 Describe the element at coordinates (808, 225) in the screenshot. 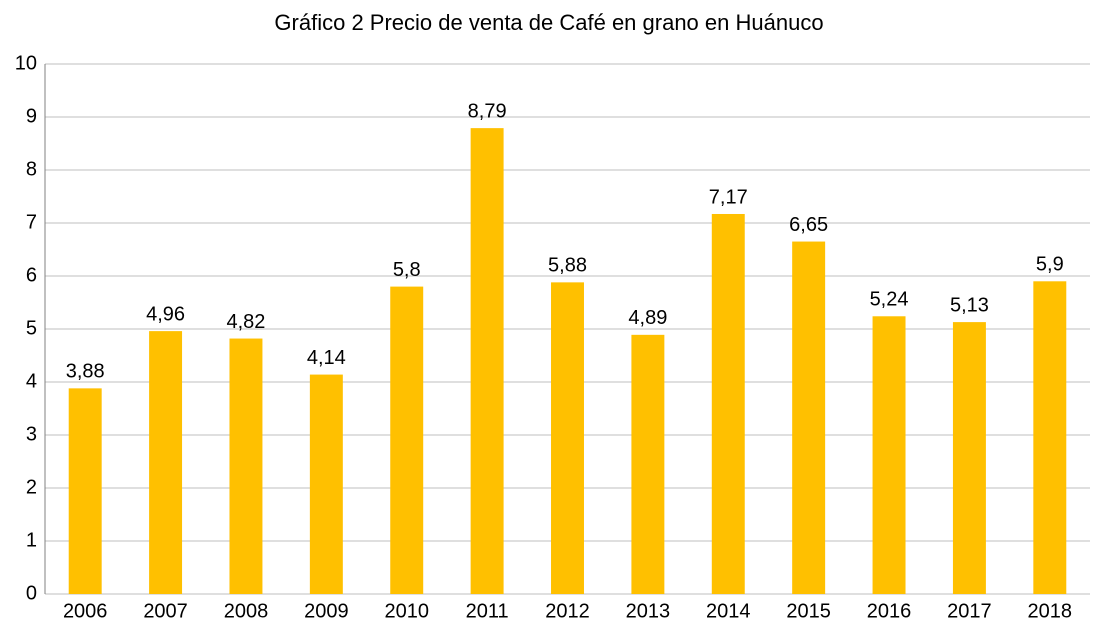

I see `value-label: 6,65` at that location.